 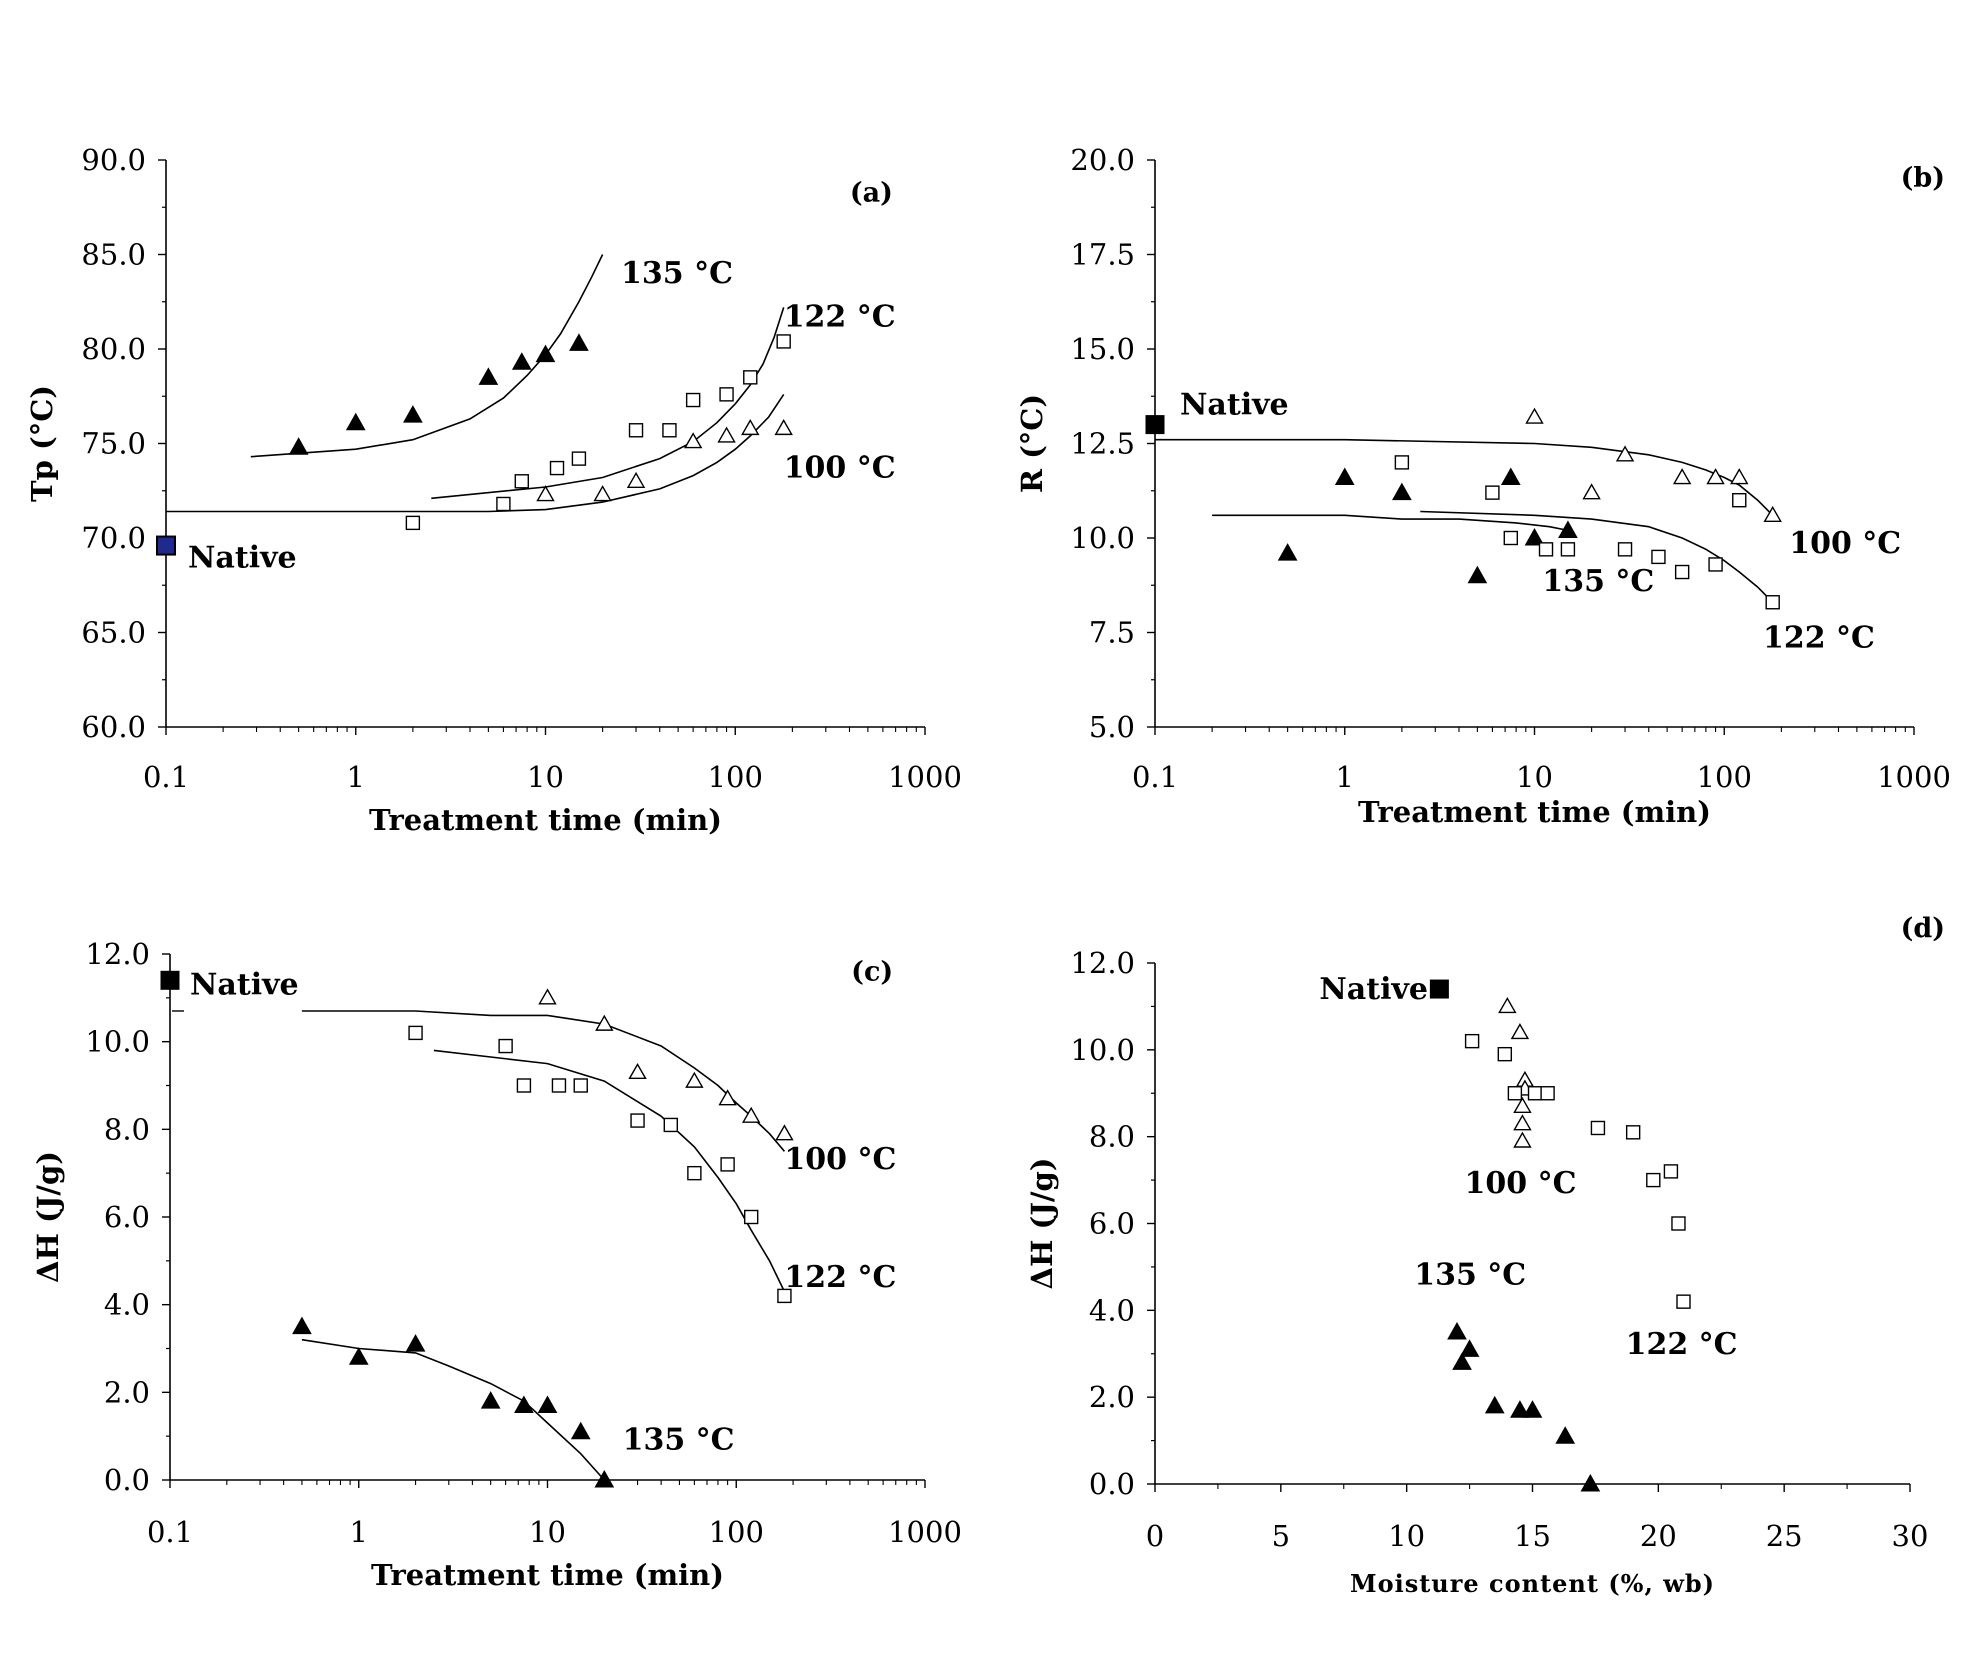 I want to click on y-tick-label: 5.0, so click(x=1112, y=727).